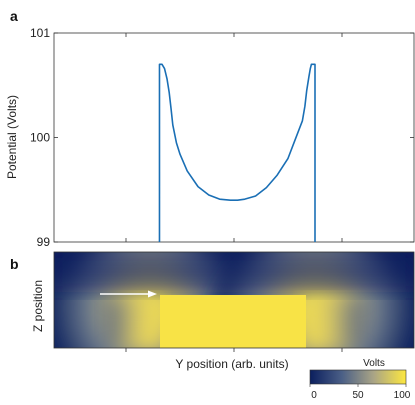 The image size is (415, 405). Describe the element at coordinates (40, 138) in the screenshot. I see `y-tick-label: 100` at that location.